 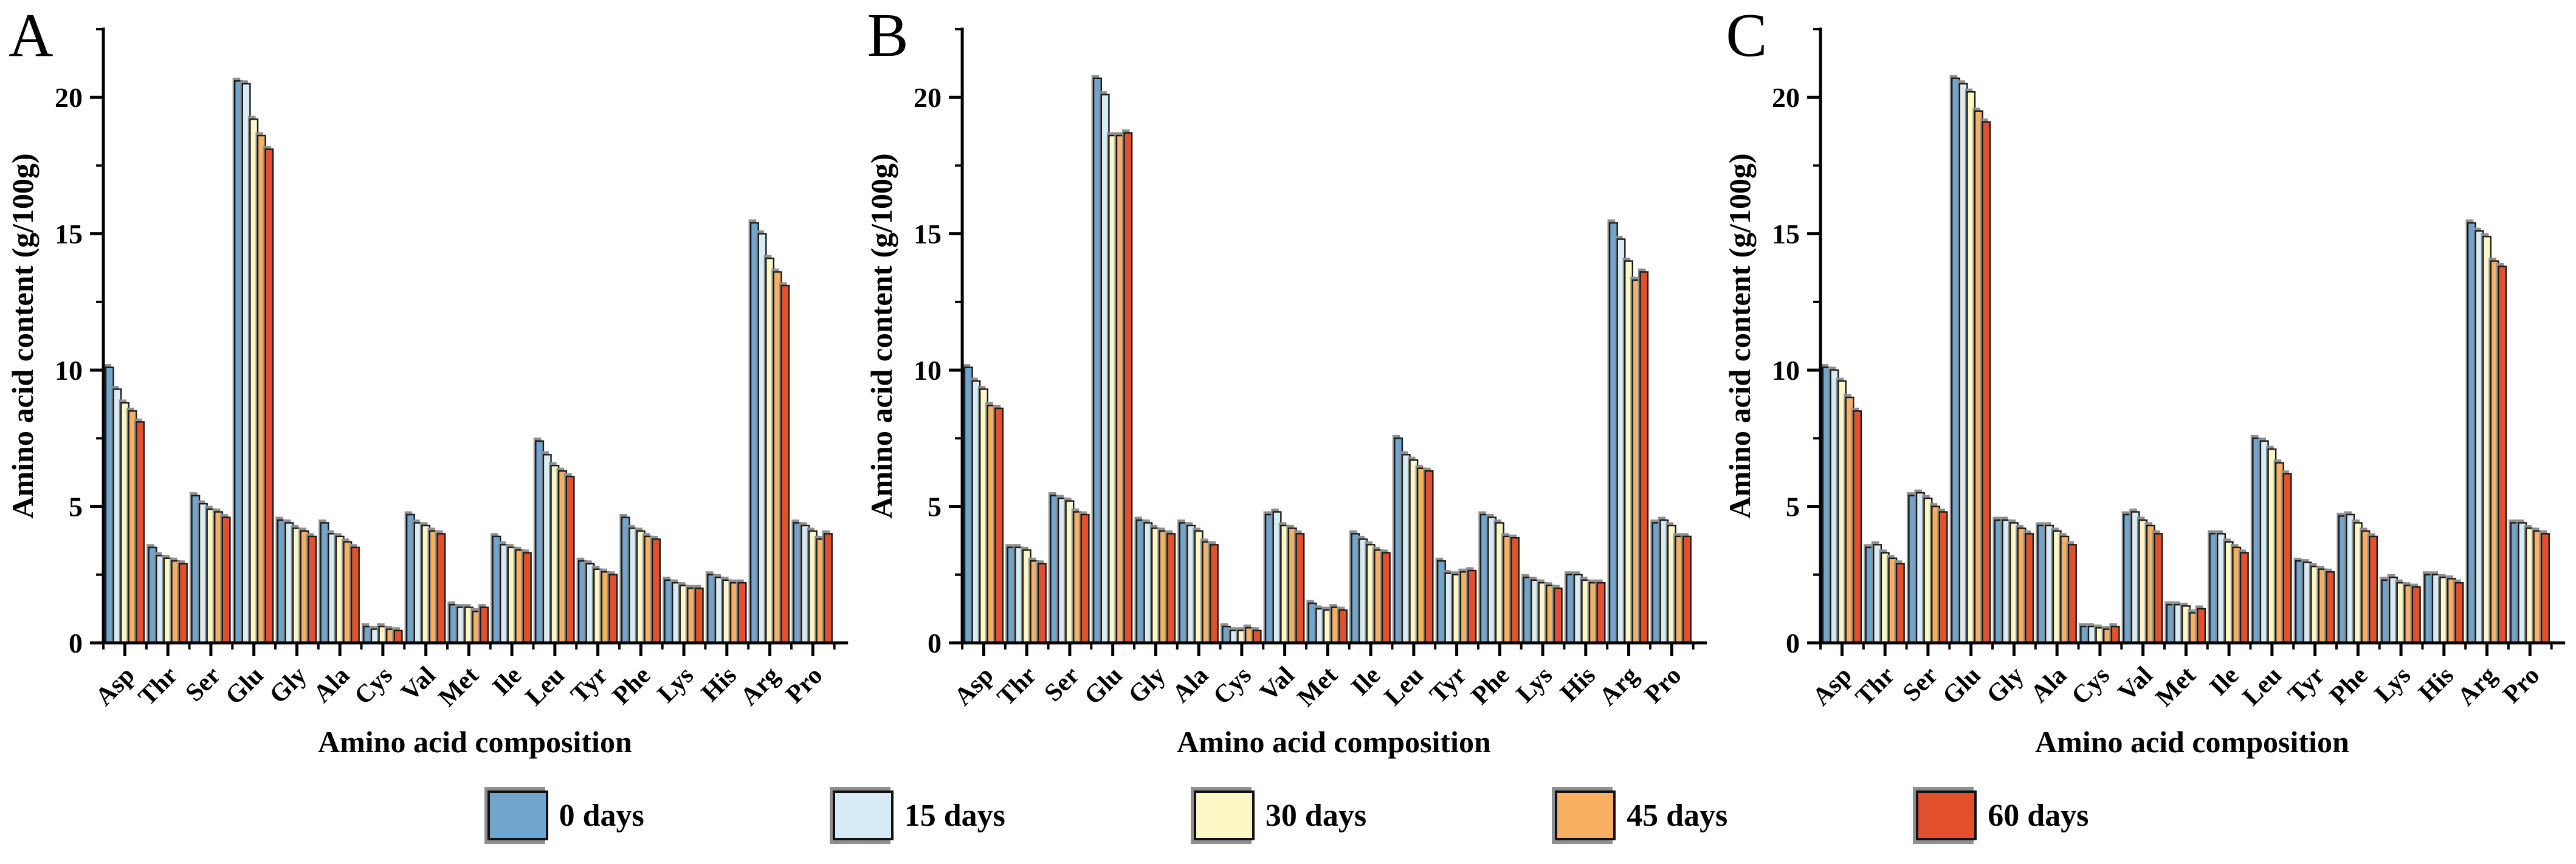 I want to click on bar-group-arg, so click(x=2486, y=431).